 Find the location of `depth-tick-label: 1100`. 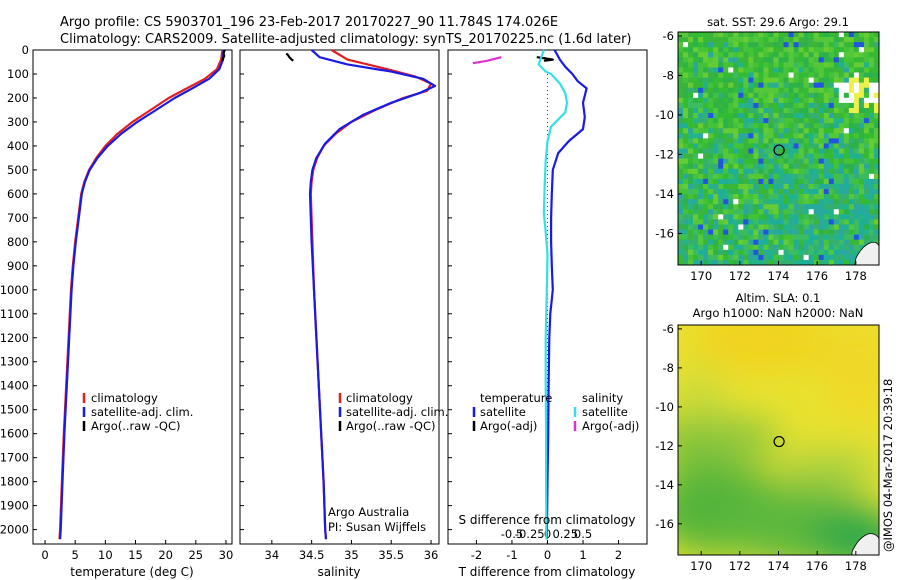

depth-tick-label: 1100 is located at coordinates (14, 314).